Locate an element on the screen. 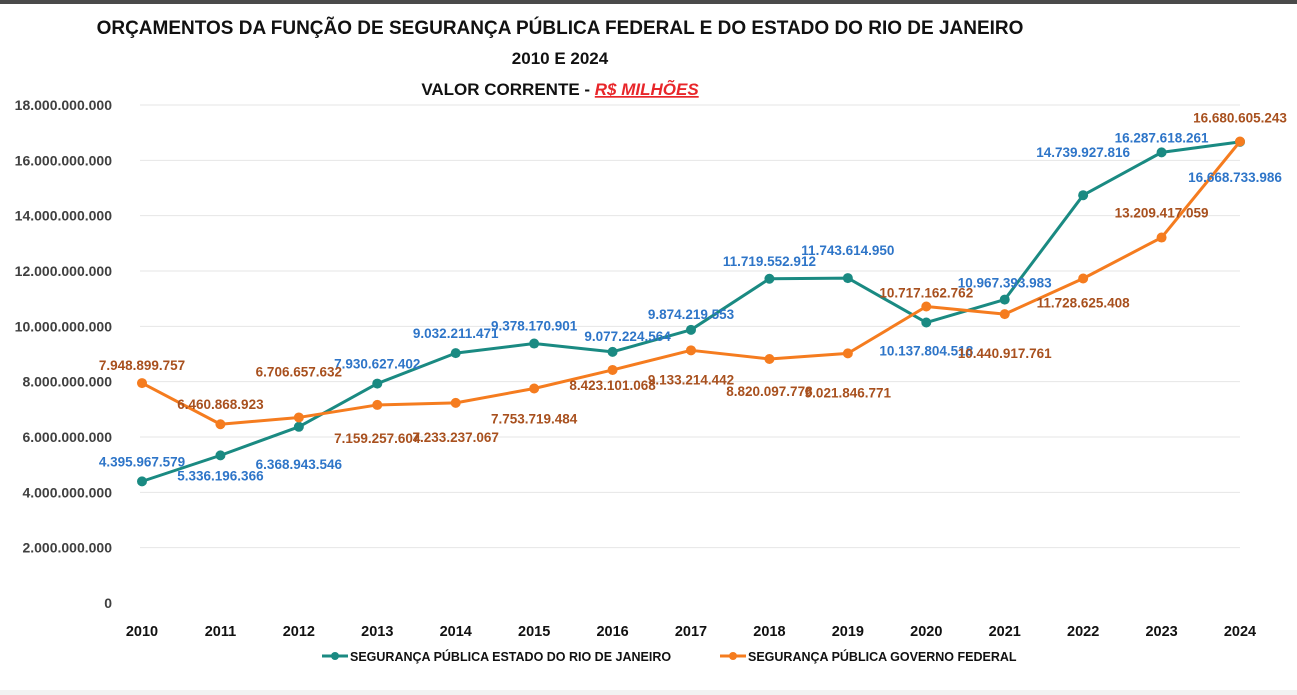  data-label-rio: 4.395.967.579 is located at coordinates (142, 461).